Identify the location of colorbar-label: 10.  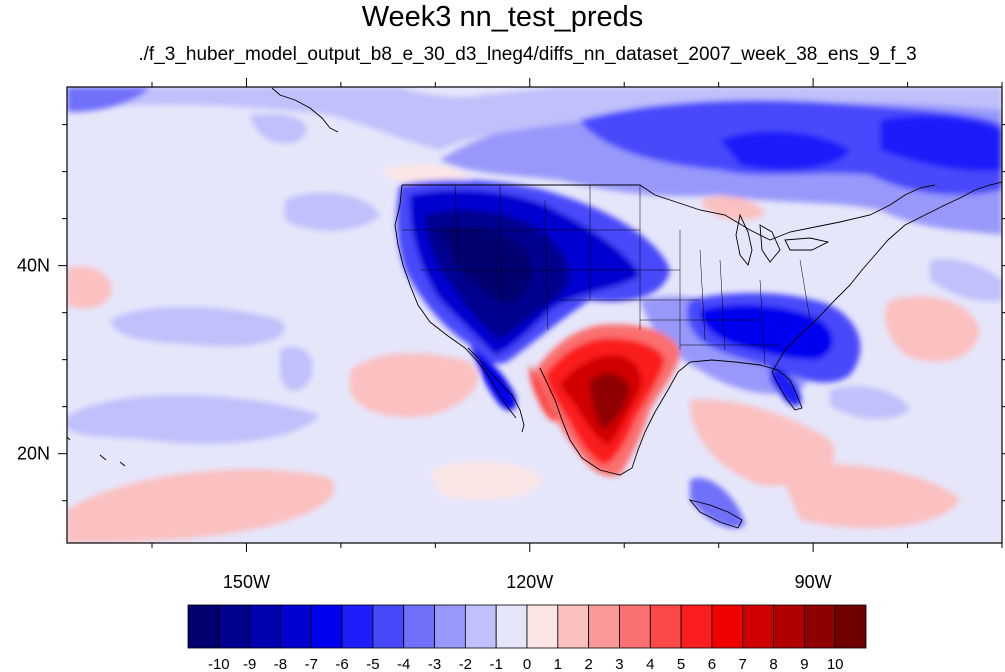
(835, 664).